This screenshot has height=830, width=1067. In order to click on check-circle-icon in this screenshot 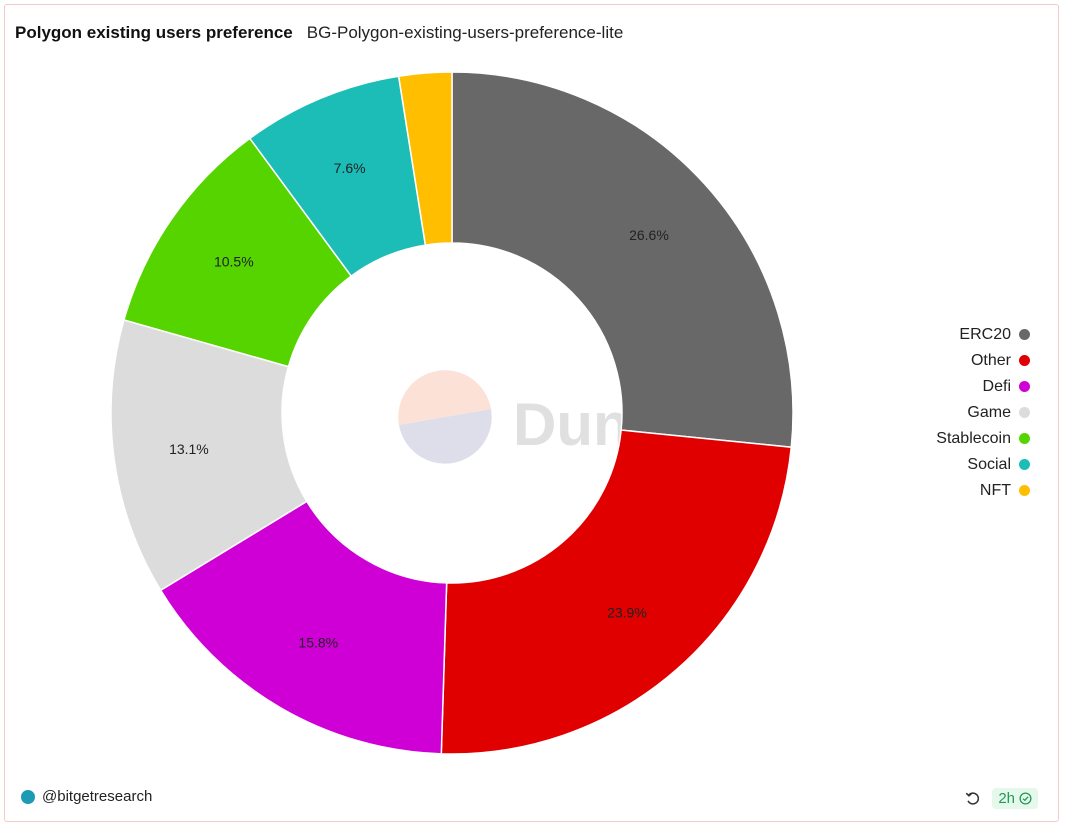, I will do `click(1025, 798)`.